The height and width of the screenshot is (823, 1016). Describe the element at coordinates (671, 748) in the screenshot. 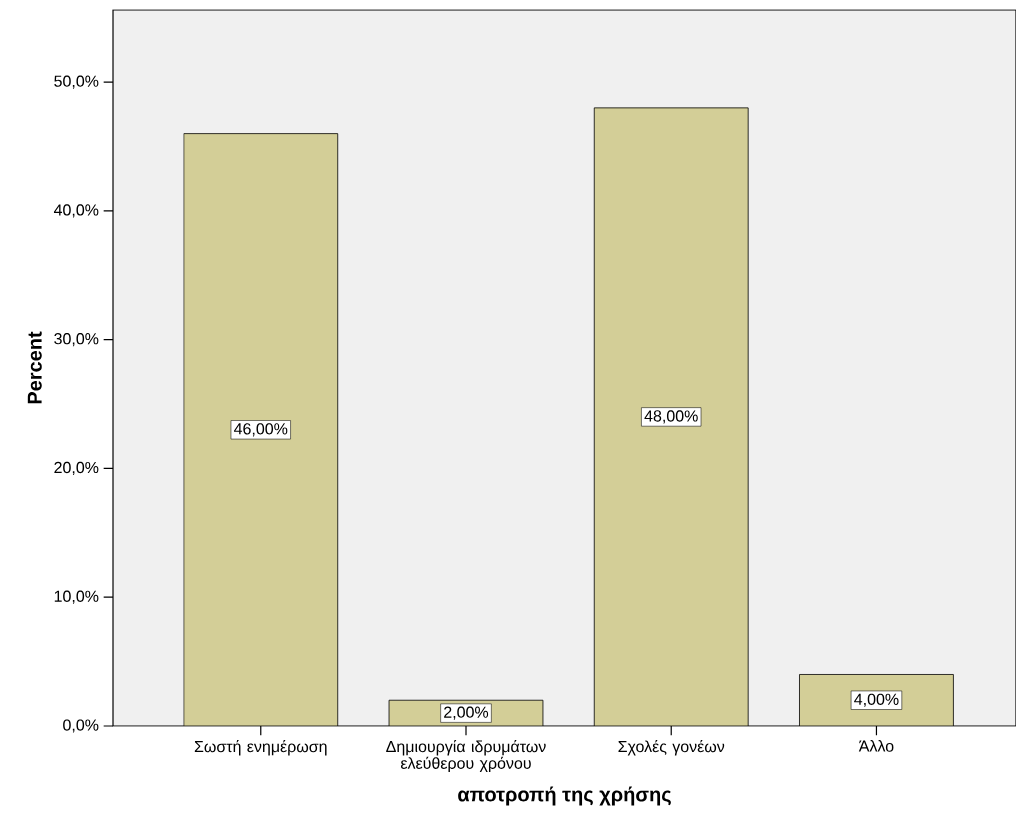

I see `x-tick-label: Σχολές γονέων` at that location.